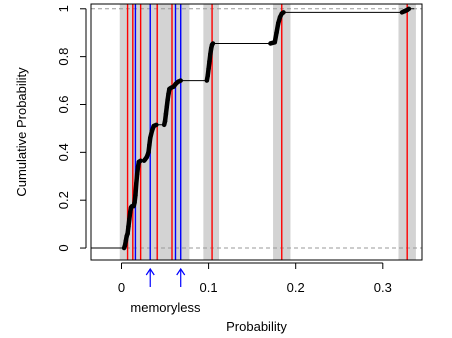  Describe the element at coordinates (209, 287) in the screenshot. I see `x-tick-label: 0.1` at that location.